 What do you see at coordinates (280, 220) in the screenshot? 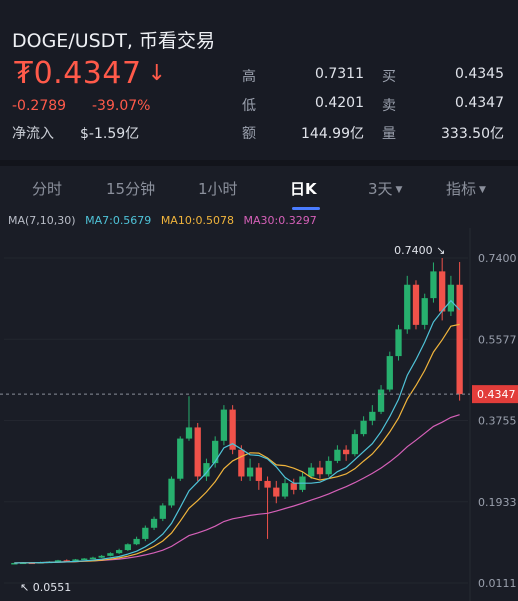
I see `ma30-value: MA30:0.3297` at bounding box center [280, 220].